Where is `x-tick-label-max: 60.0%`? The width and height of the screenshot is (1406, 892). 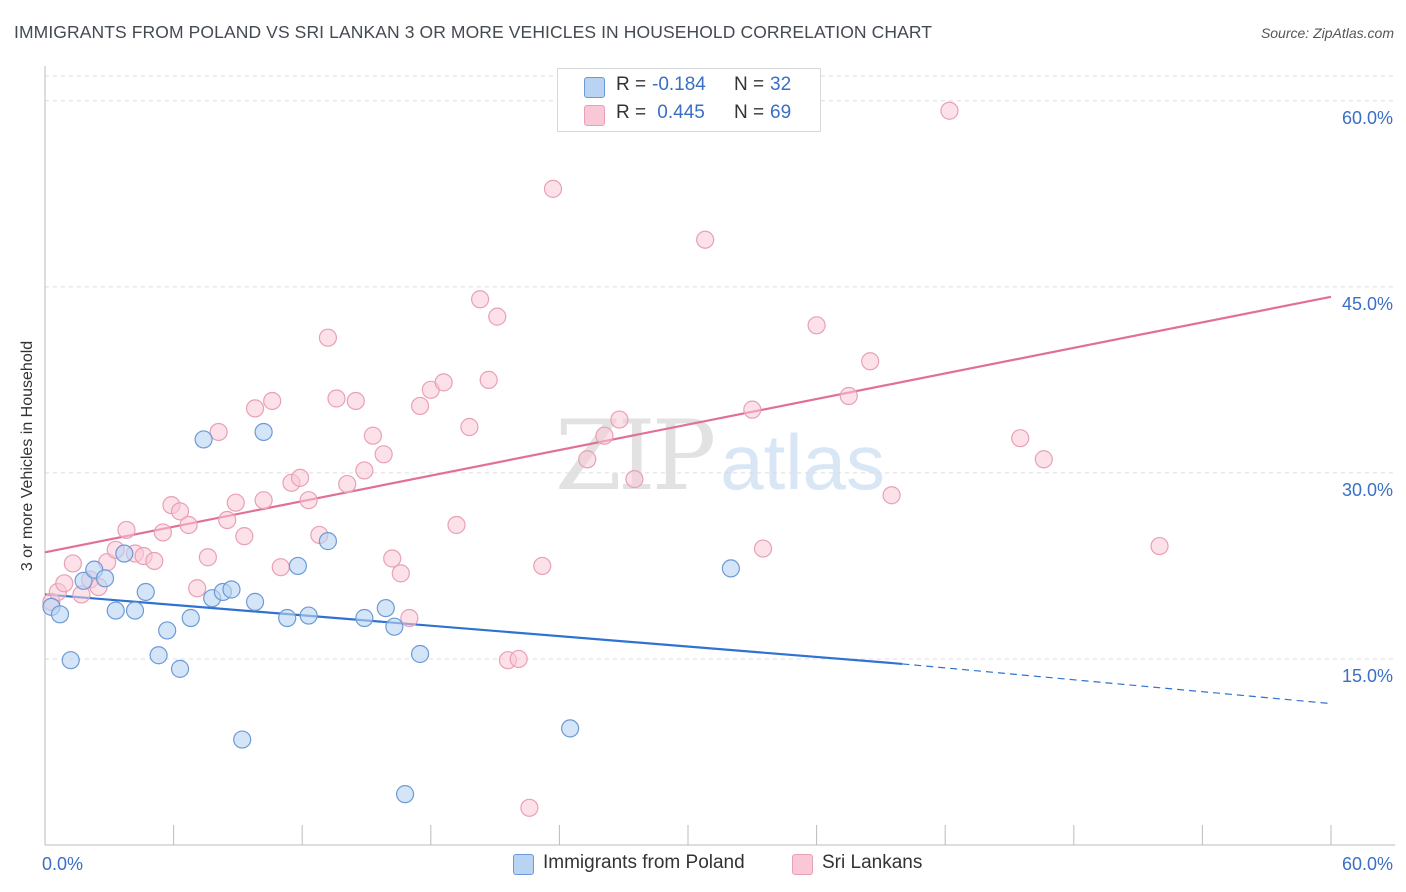 x-tick-label-max: 60.0% is located at coordinates (1367, 864).